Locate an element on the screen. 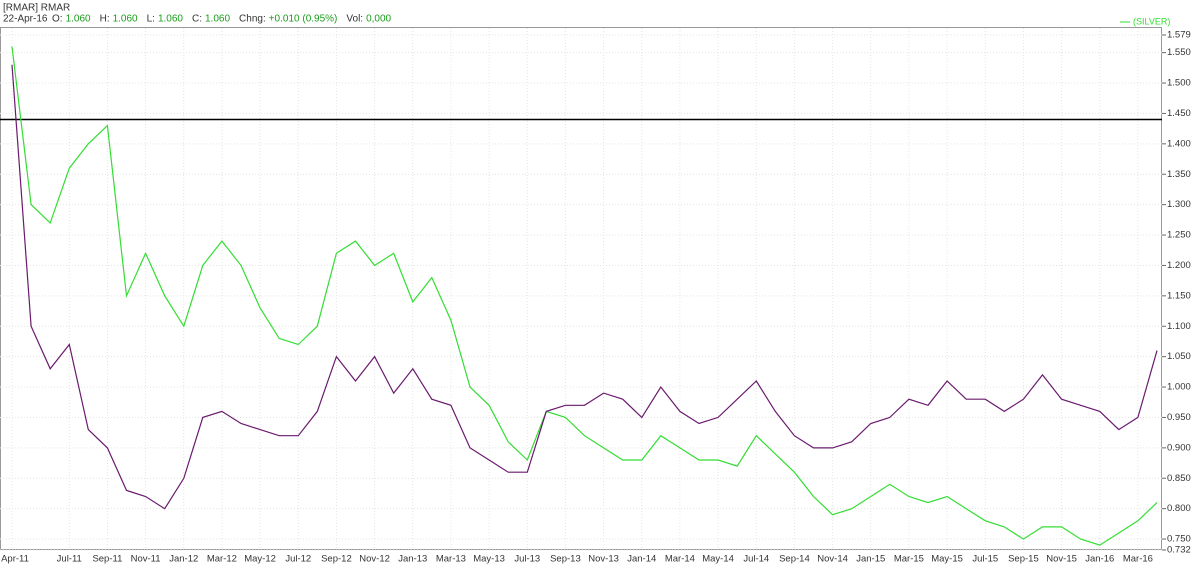 The width and height of the screenshot is (1200, 568). symbol: [RMAR] RMAR is located at coordinates (36, 8).